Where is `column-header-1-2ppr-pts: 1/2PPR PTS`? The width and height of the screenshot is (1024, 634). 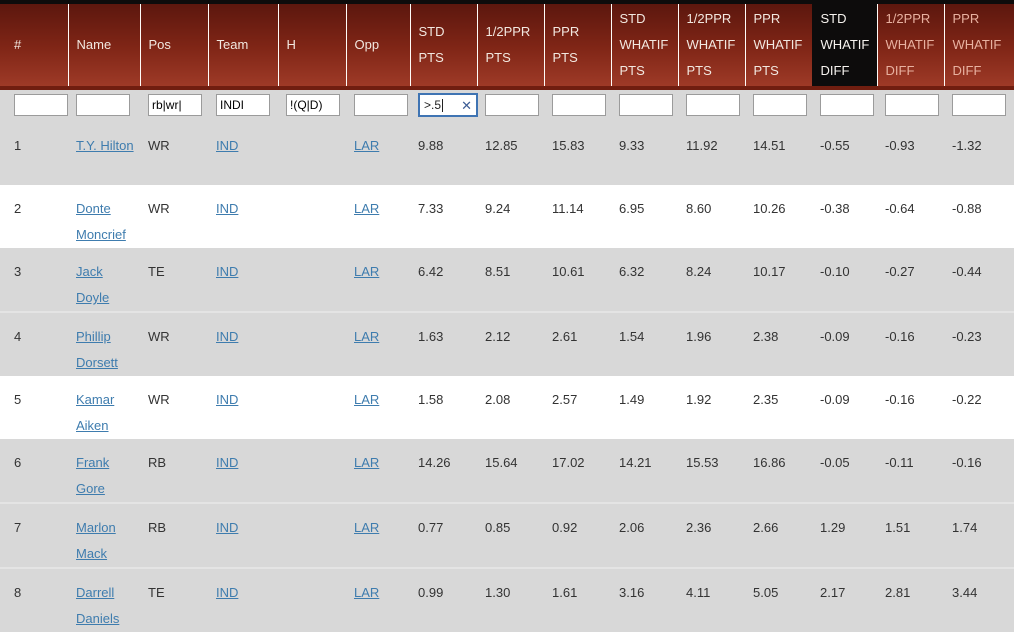 column-header-1-2ppr-pts: 1/2PPR PTS is located at coordinates (510, 45).